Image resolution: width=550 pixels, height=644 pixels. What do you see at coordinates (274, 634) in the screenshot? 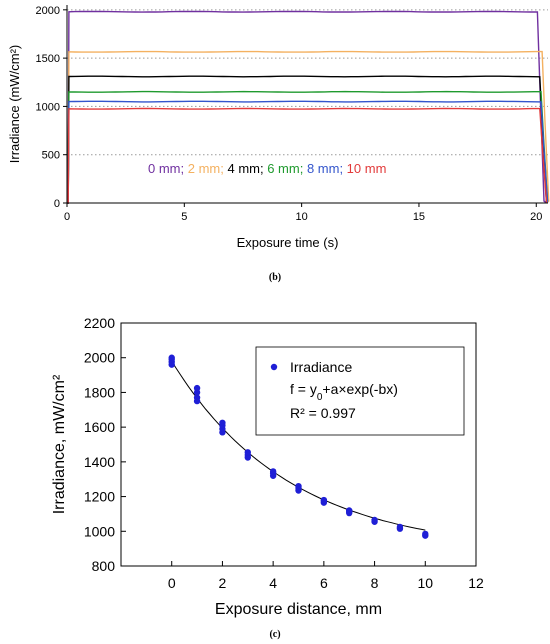
I see `panel-c-caption: (c)` at bounding box center [274, 634].